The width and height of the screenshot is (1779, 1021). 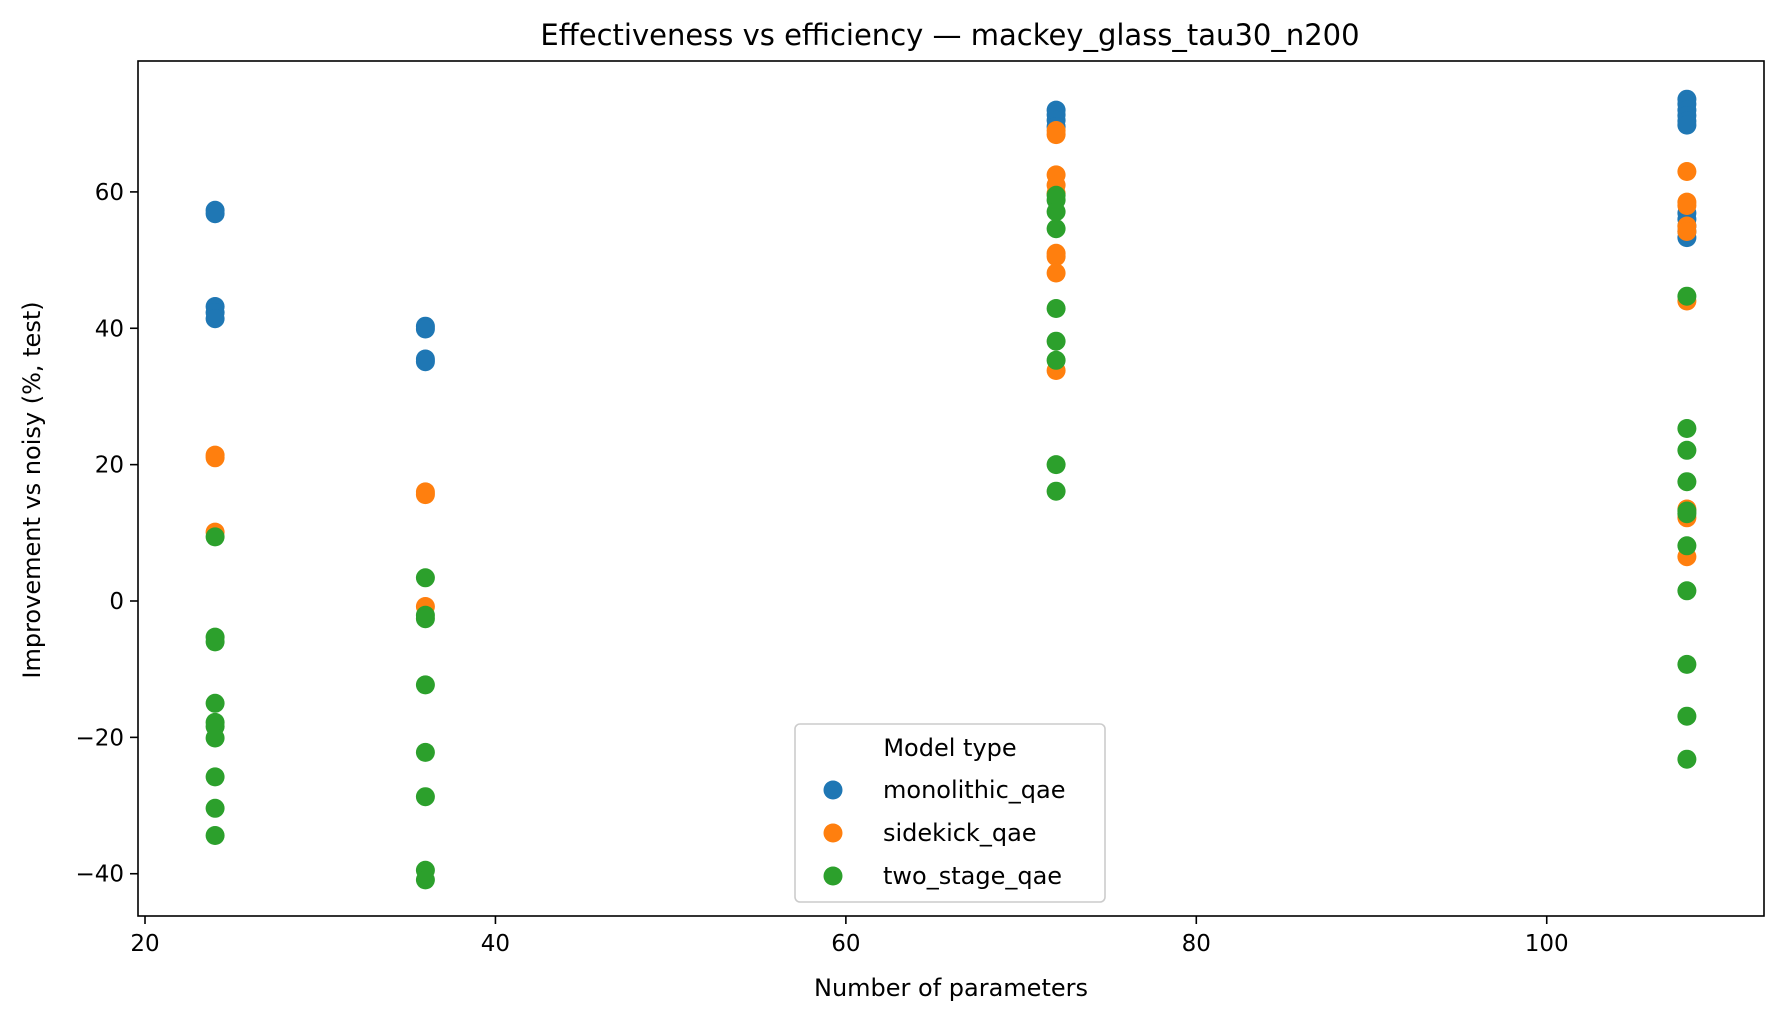 I want to click on legend-label-two_stage_qae: two_stage_qae, so click(x=972, y=876).